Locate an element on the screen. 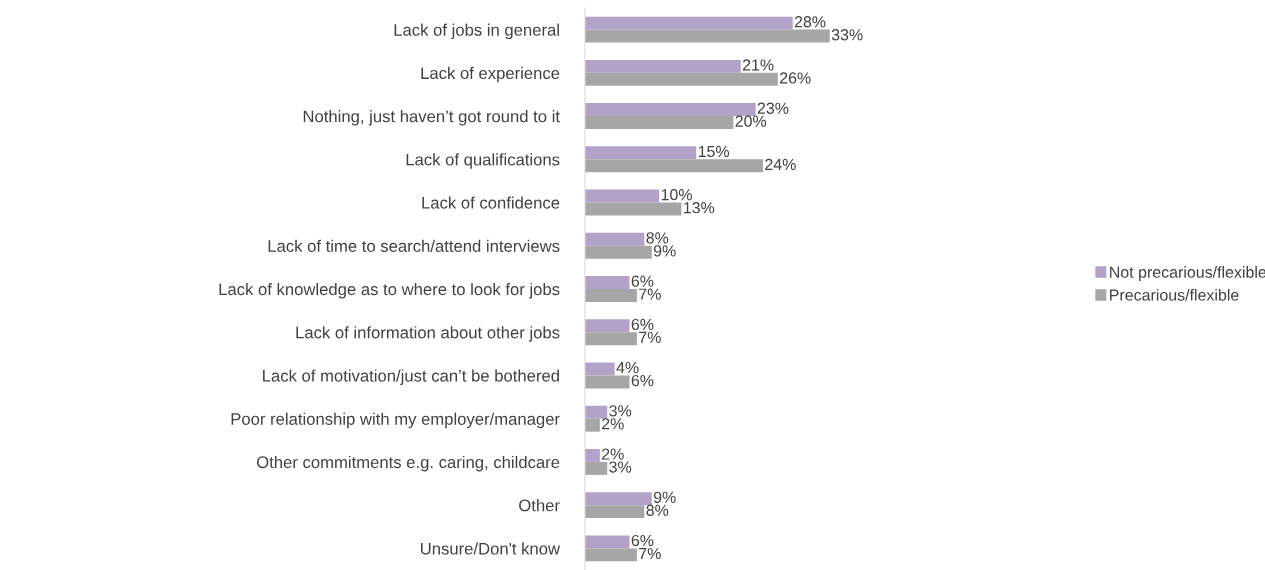 This screenshot has height=570, width=1265. data-label: 13% is located at coordinates (699, 208).